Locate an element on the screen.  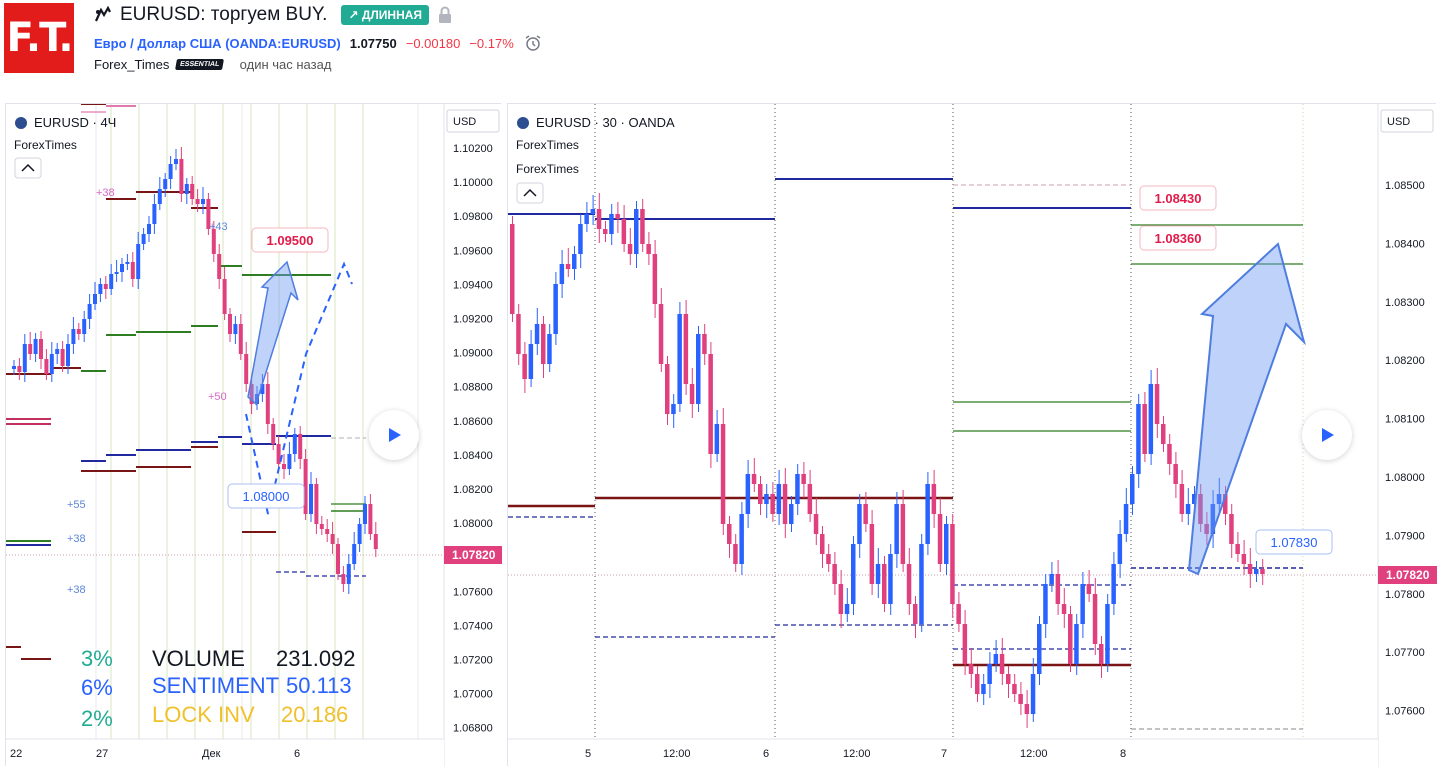
last-price-tag: 1.07820 is located at coordinates (473, 555).